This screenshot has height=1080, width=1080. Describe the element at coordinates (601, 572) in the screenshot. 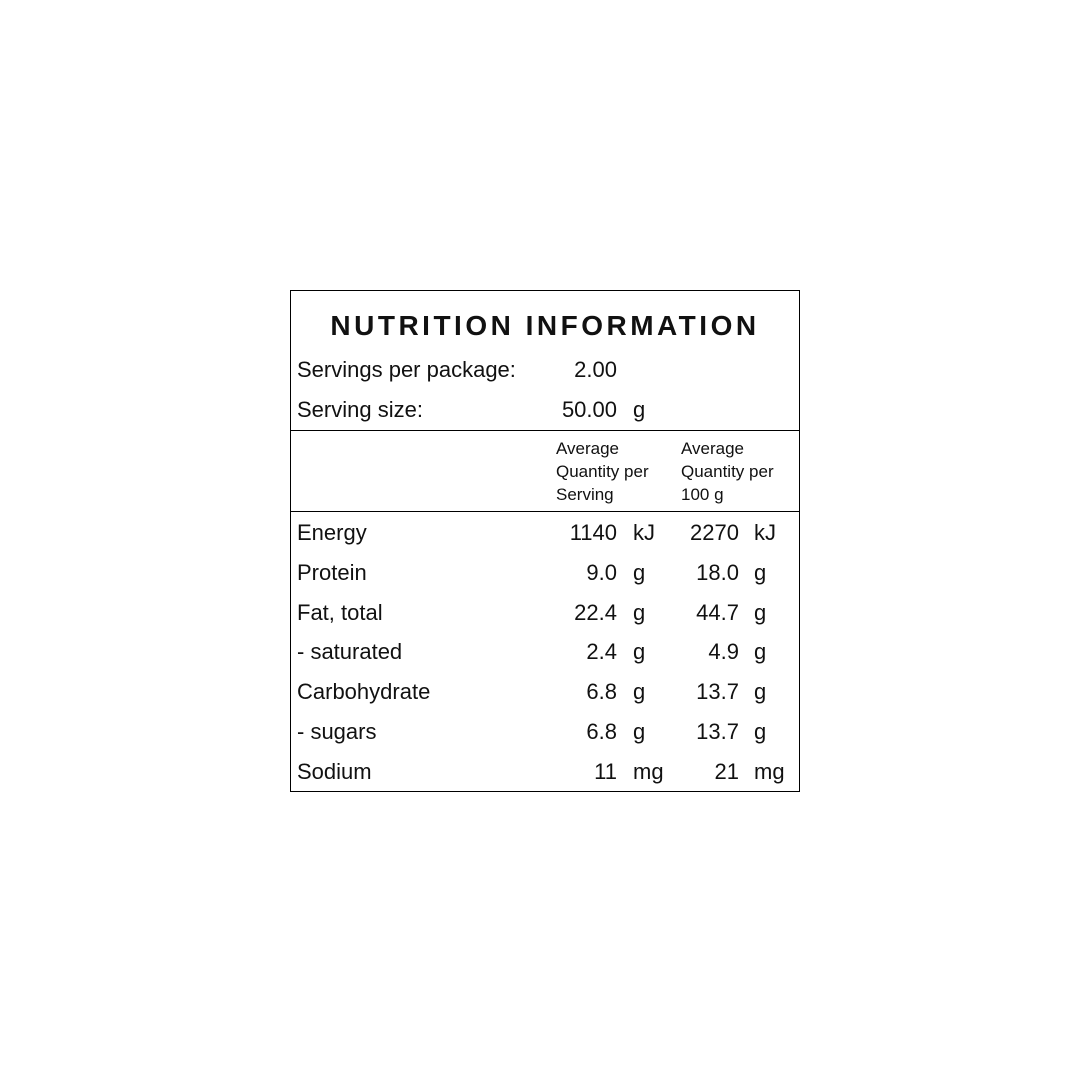

I see `per-serving-value: 9.0` at that location.